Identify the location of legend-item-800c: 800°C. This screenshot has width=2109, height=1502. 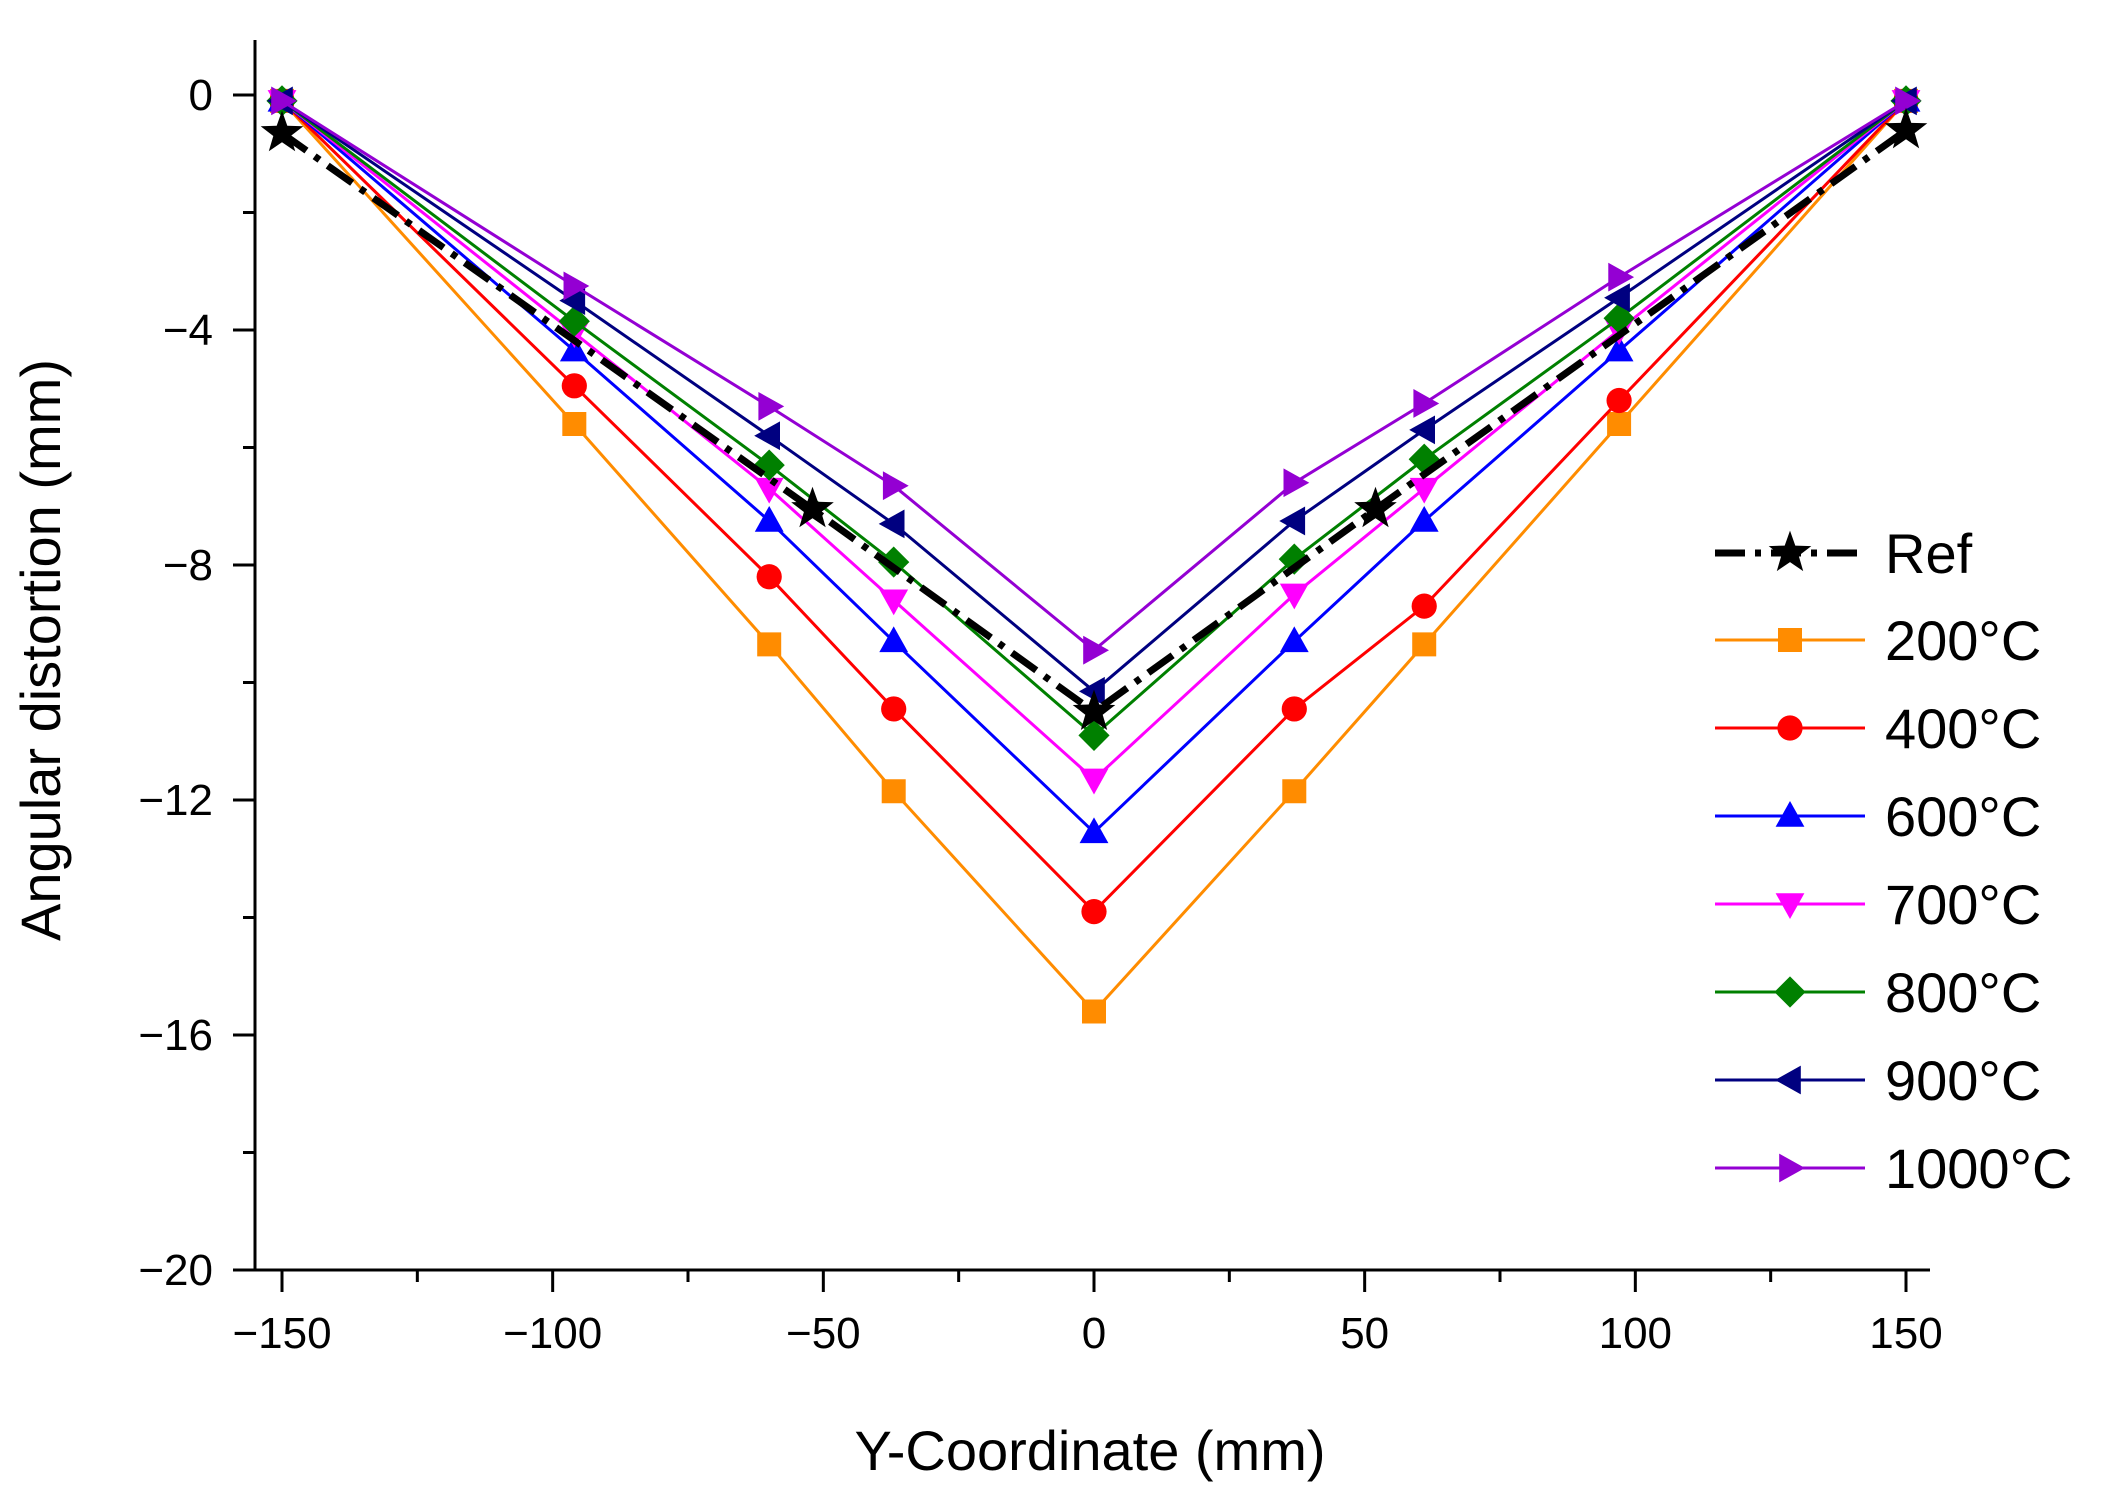
(1878, 992).